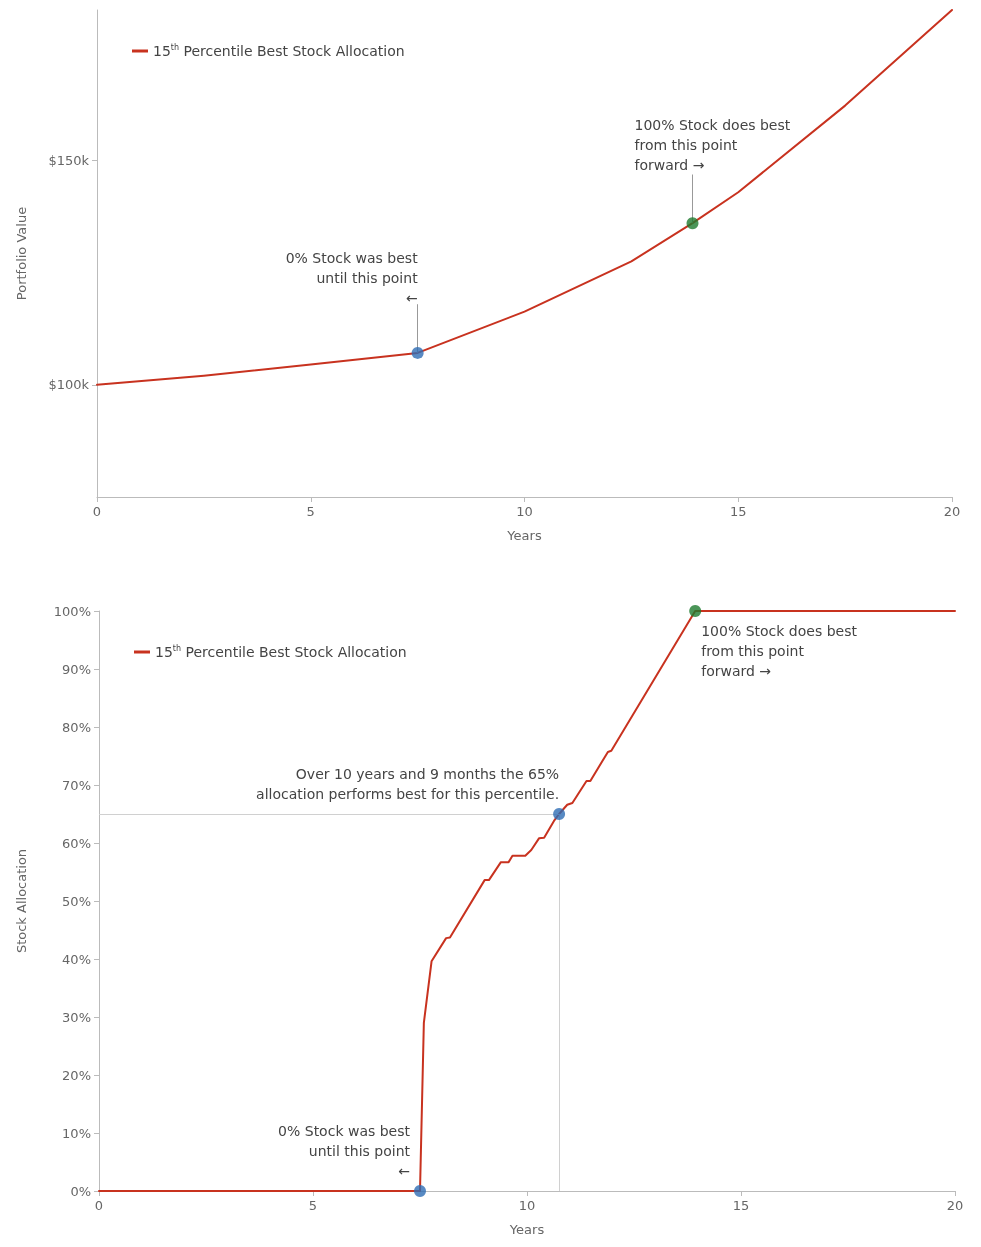  What do you see at coordinates (69, 160) in the screenshot?
I see `y-tick-label: $150k` at bounding box center [69, 160].